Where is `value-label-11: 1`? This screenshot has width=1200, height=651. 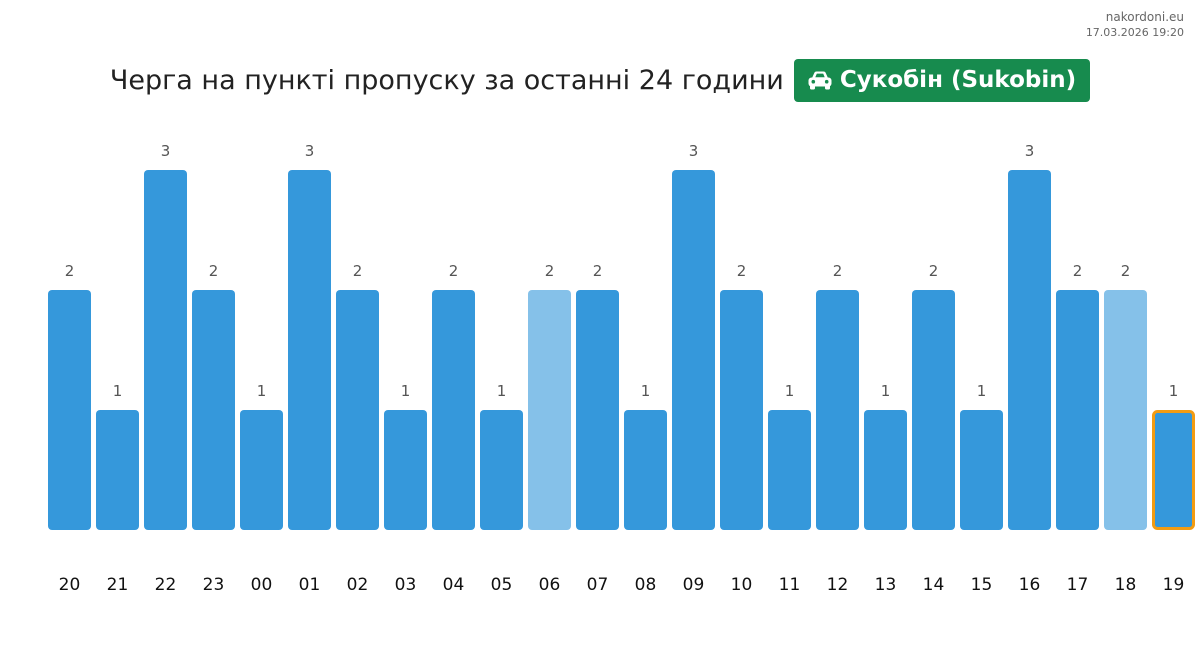 value-label-11: 1 is located at coordinates (790, 391).